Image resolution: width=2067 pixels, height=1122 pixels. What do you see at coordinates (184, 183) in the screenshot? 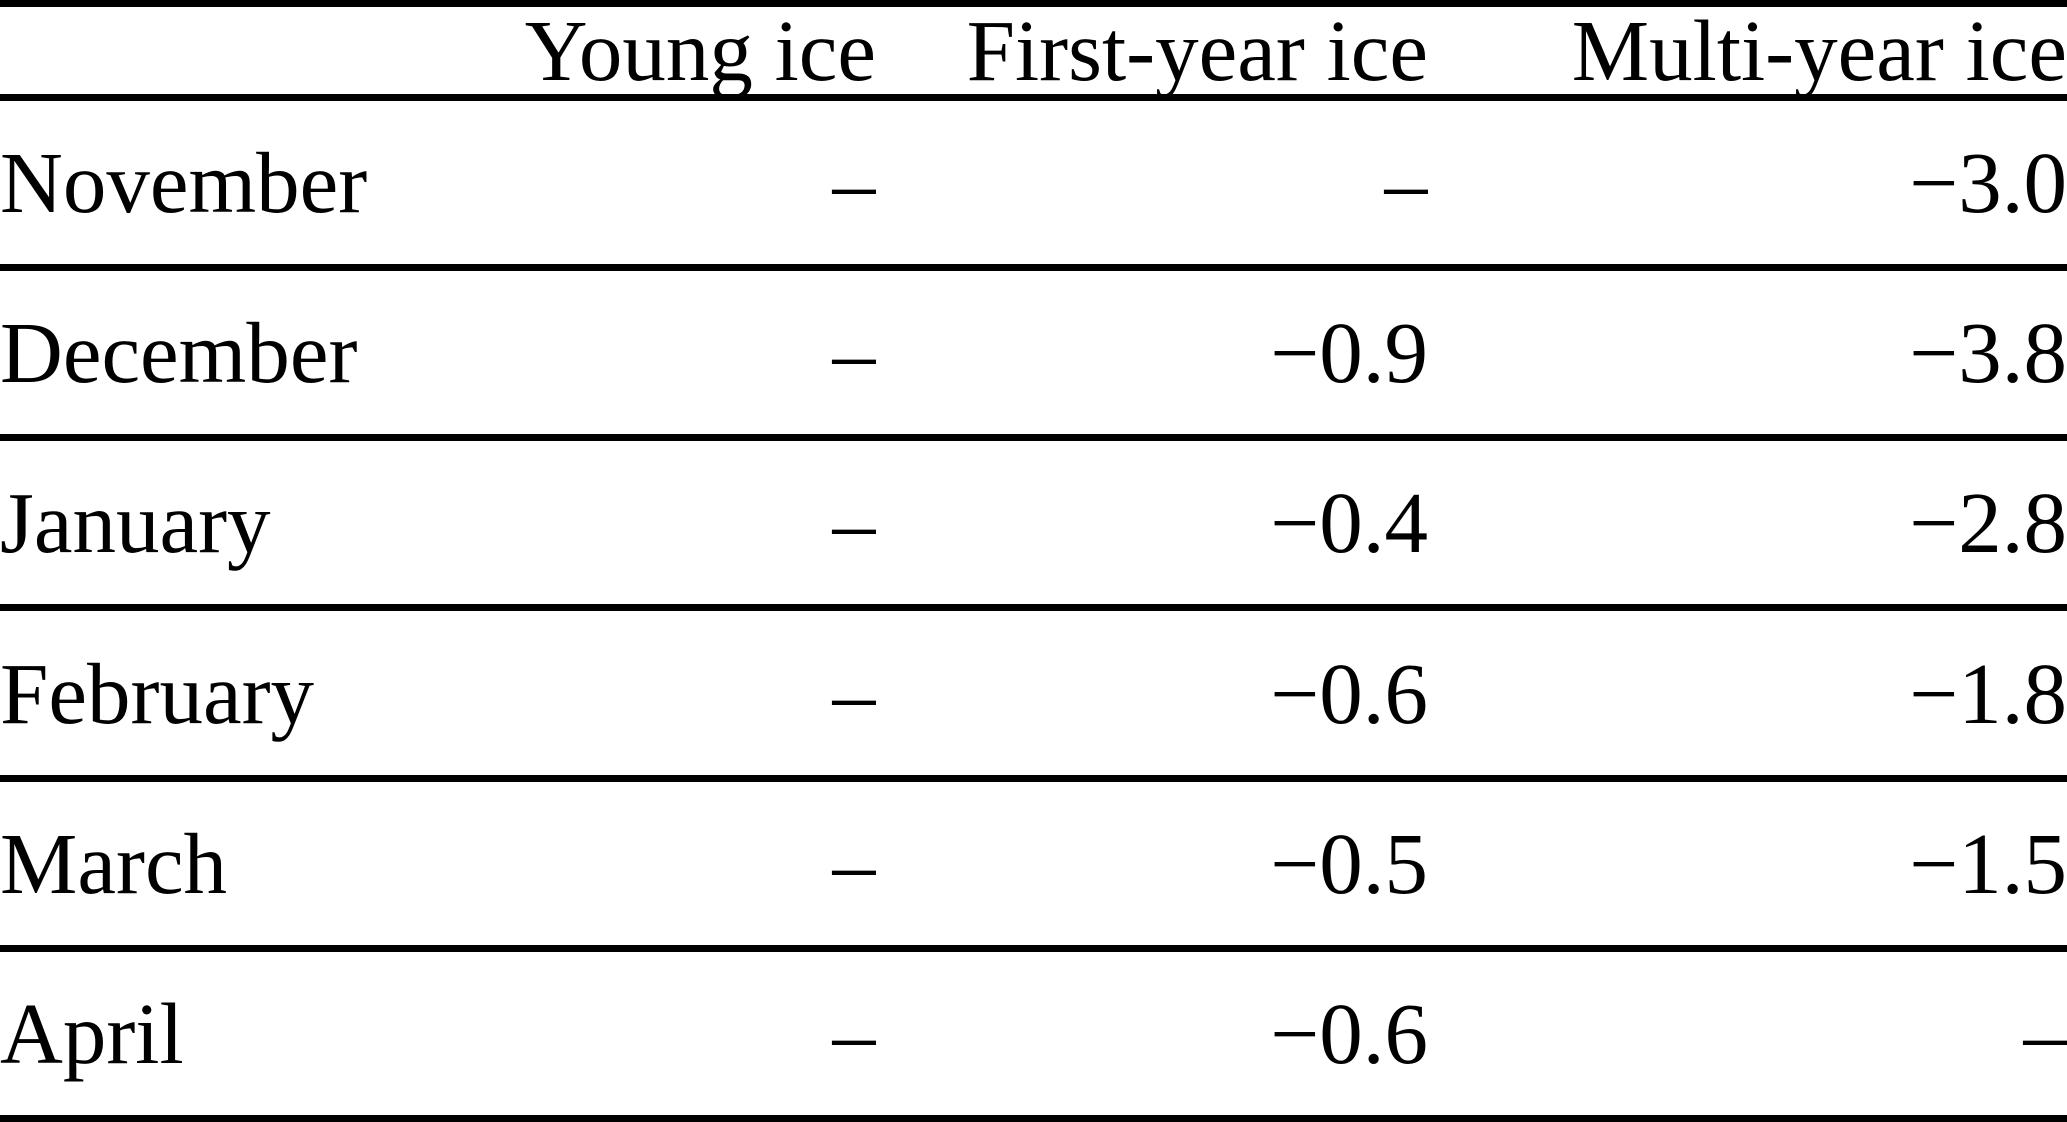
I see `month-cell: November` at bounding box center [184, 183].